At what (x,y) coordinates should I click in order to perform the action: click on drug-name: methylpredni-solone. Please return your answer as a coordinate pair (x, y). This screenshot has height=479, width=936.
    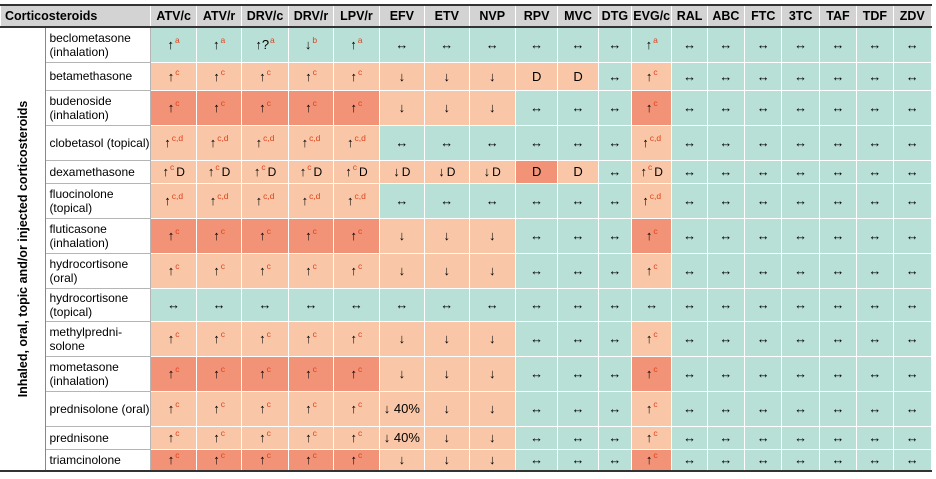
    Looking at the image, I should click on (98, 338).